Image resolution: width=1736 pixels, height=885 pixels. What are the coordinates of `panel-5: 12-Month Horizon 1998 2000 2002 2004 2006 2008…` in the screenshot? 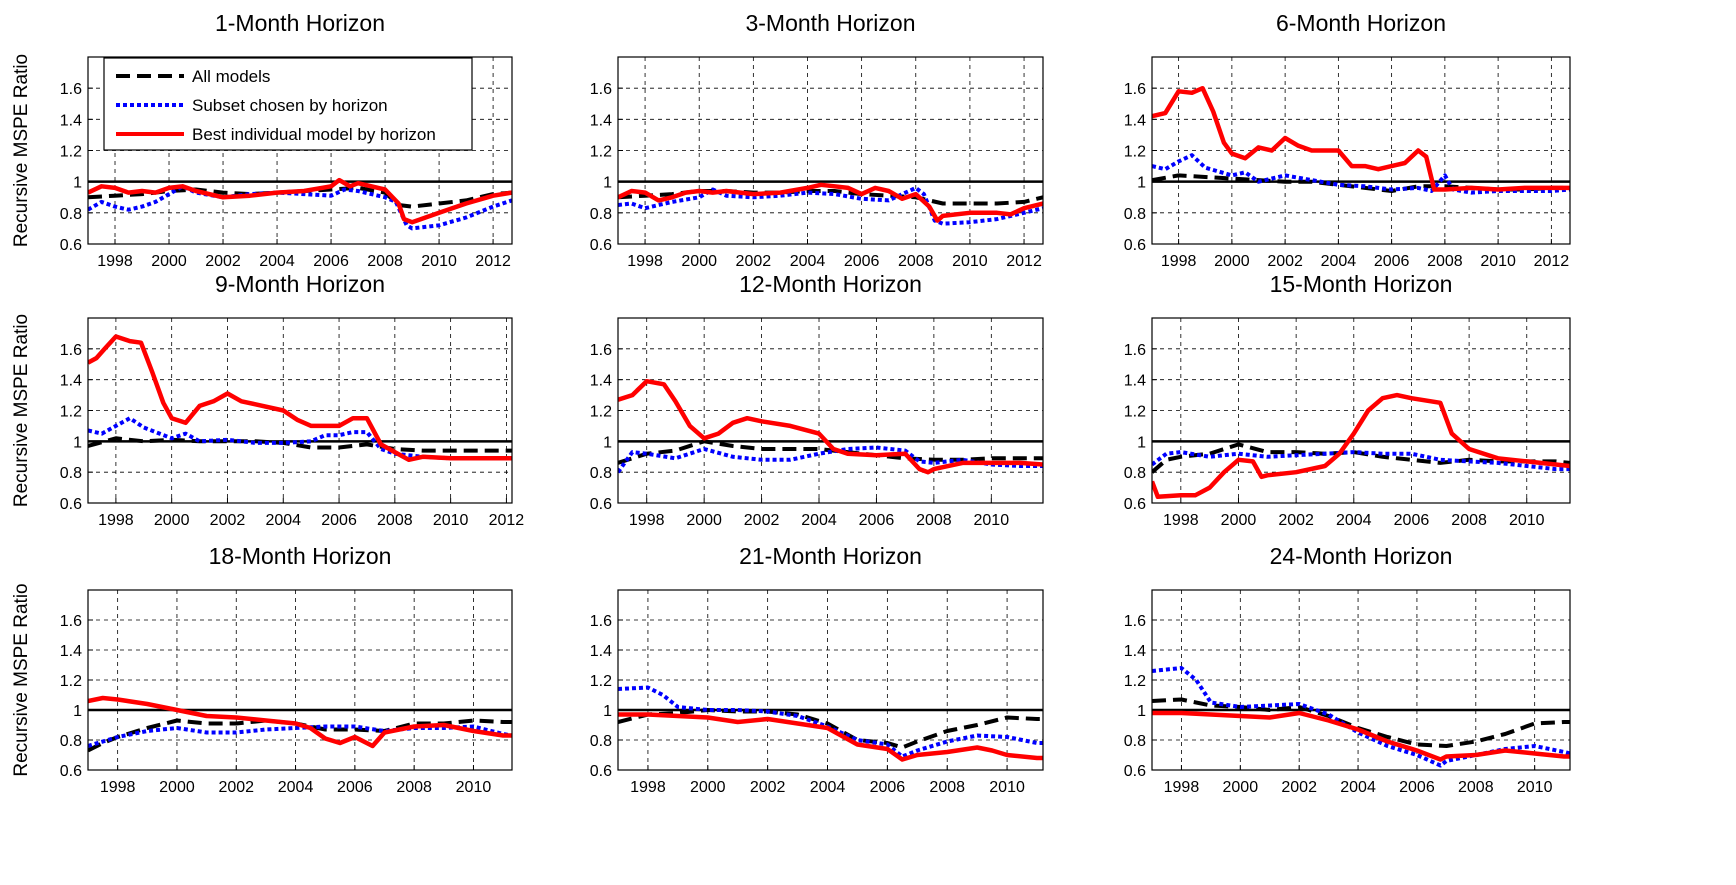 It's located at (817, 400).